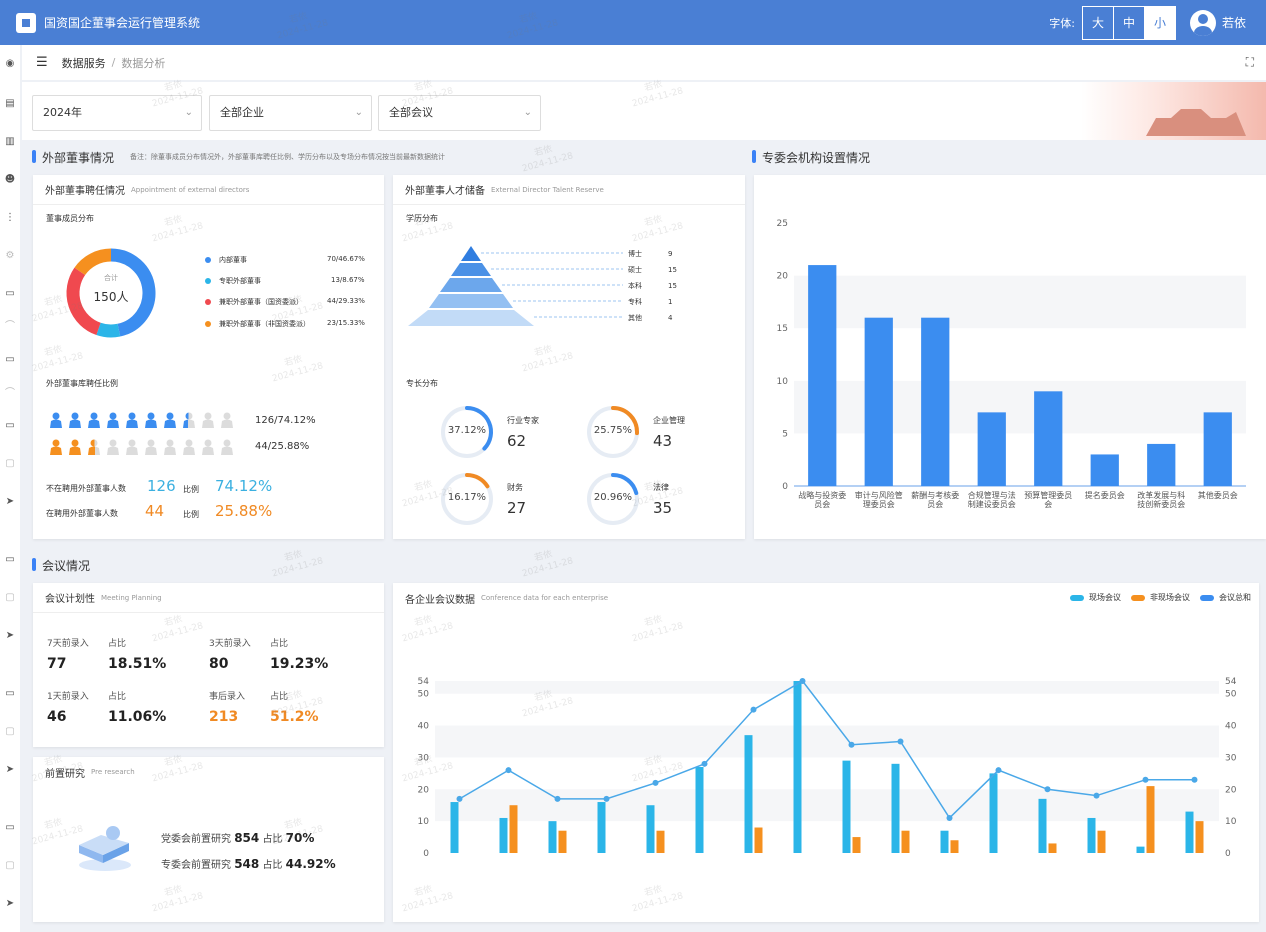  What do you see at coordinates (149, 421) in the screenshot?
I see `people-row-blue` at bounding box center [149, 421].